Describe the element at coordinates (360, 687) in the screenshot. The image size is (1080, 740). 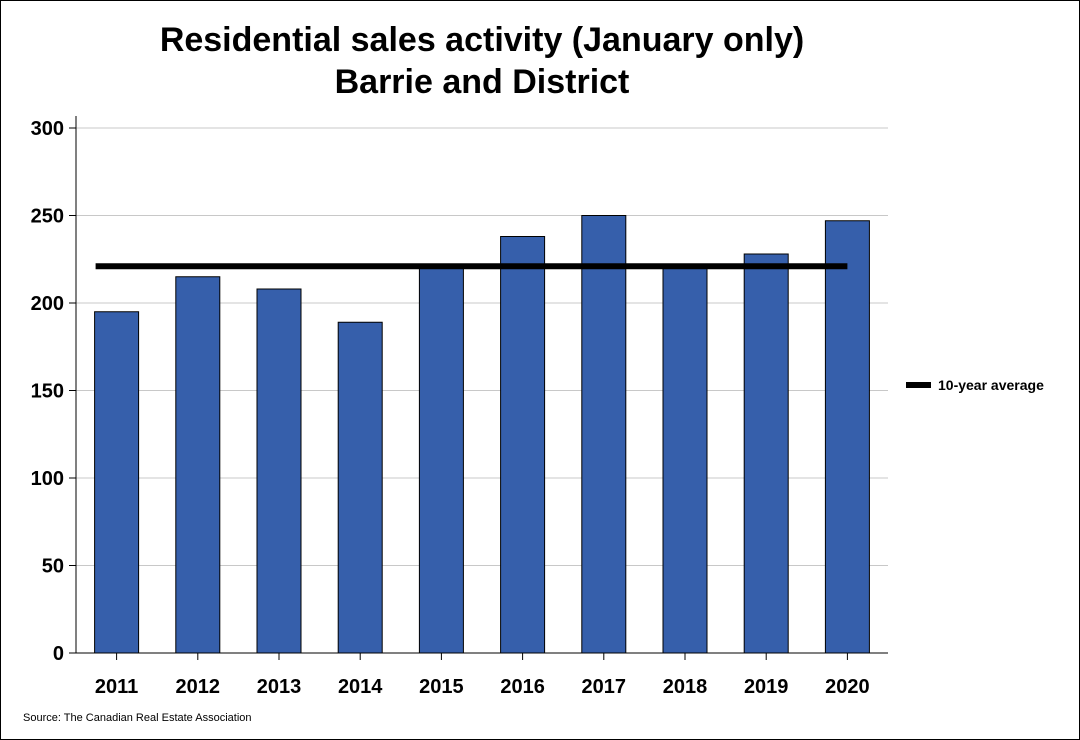
I see `x-tick-label: 2014` at that location.